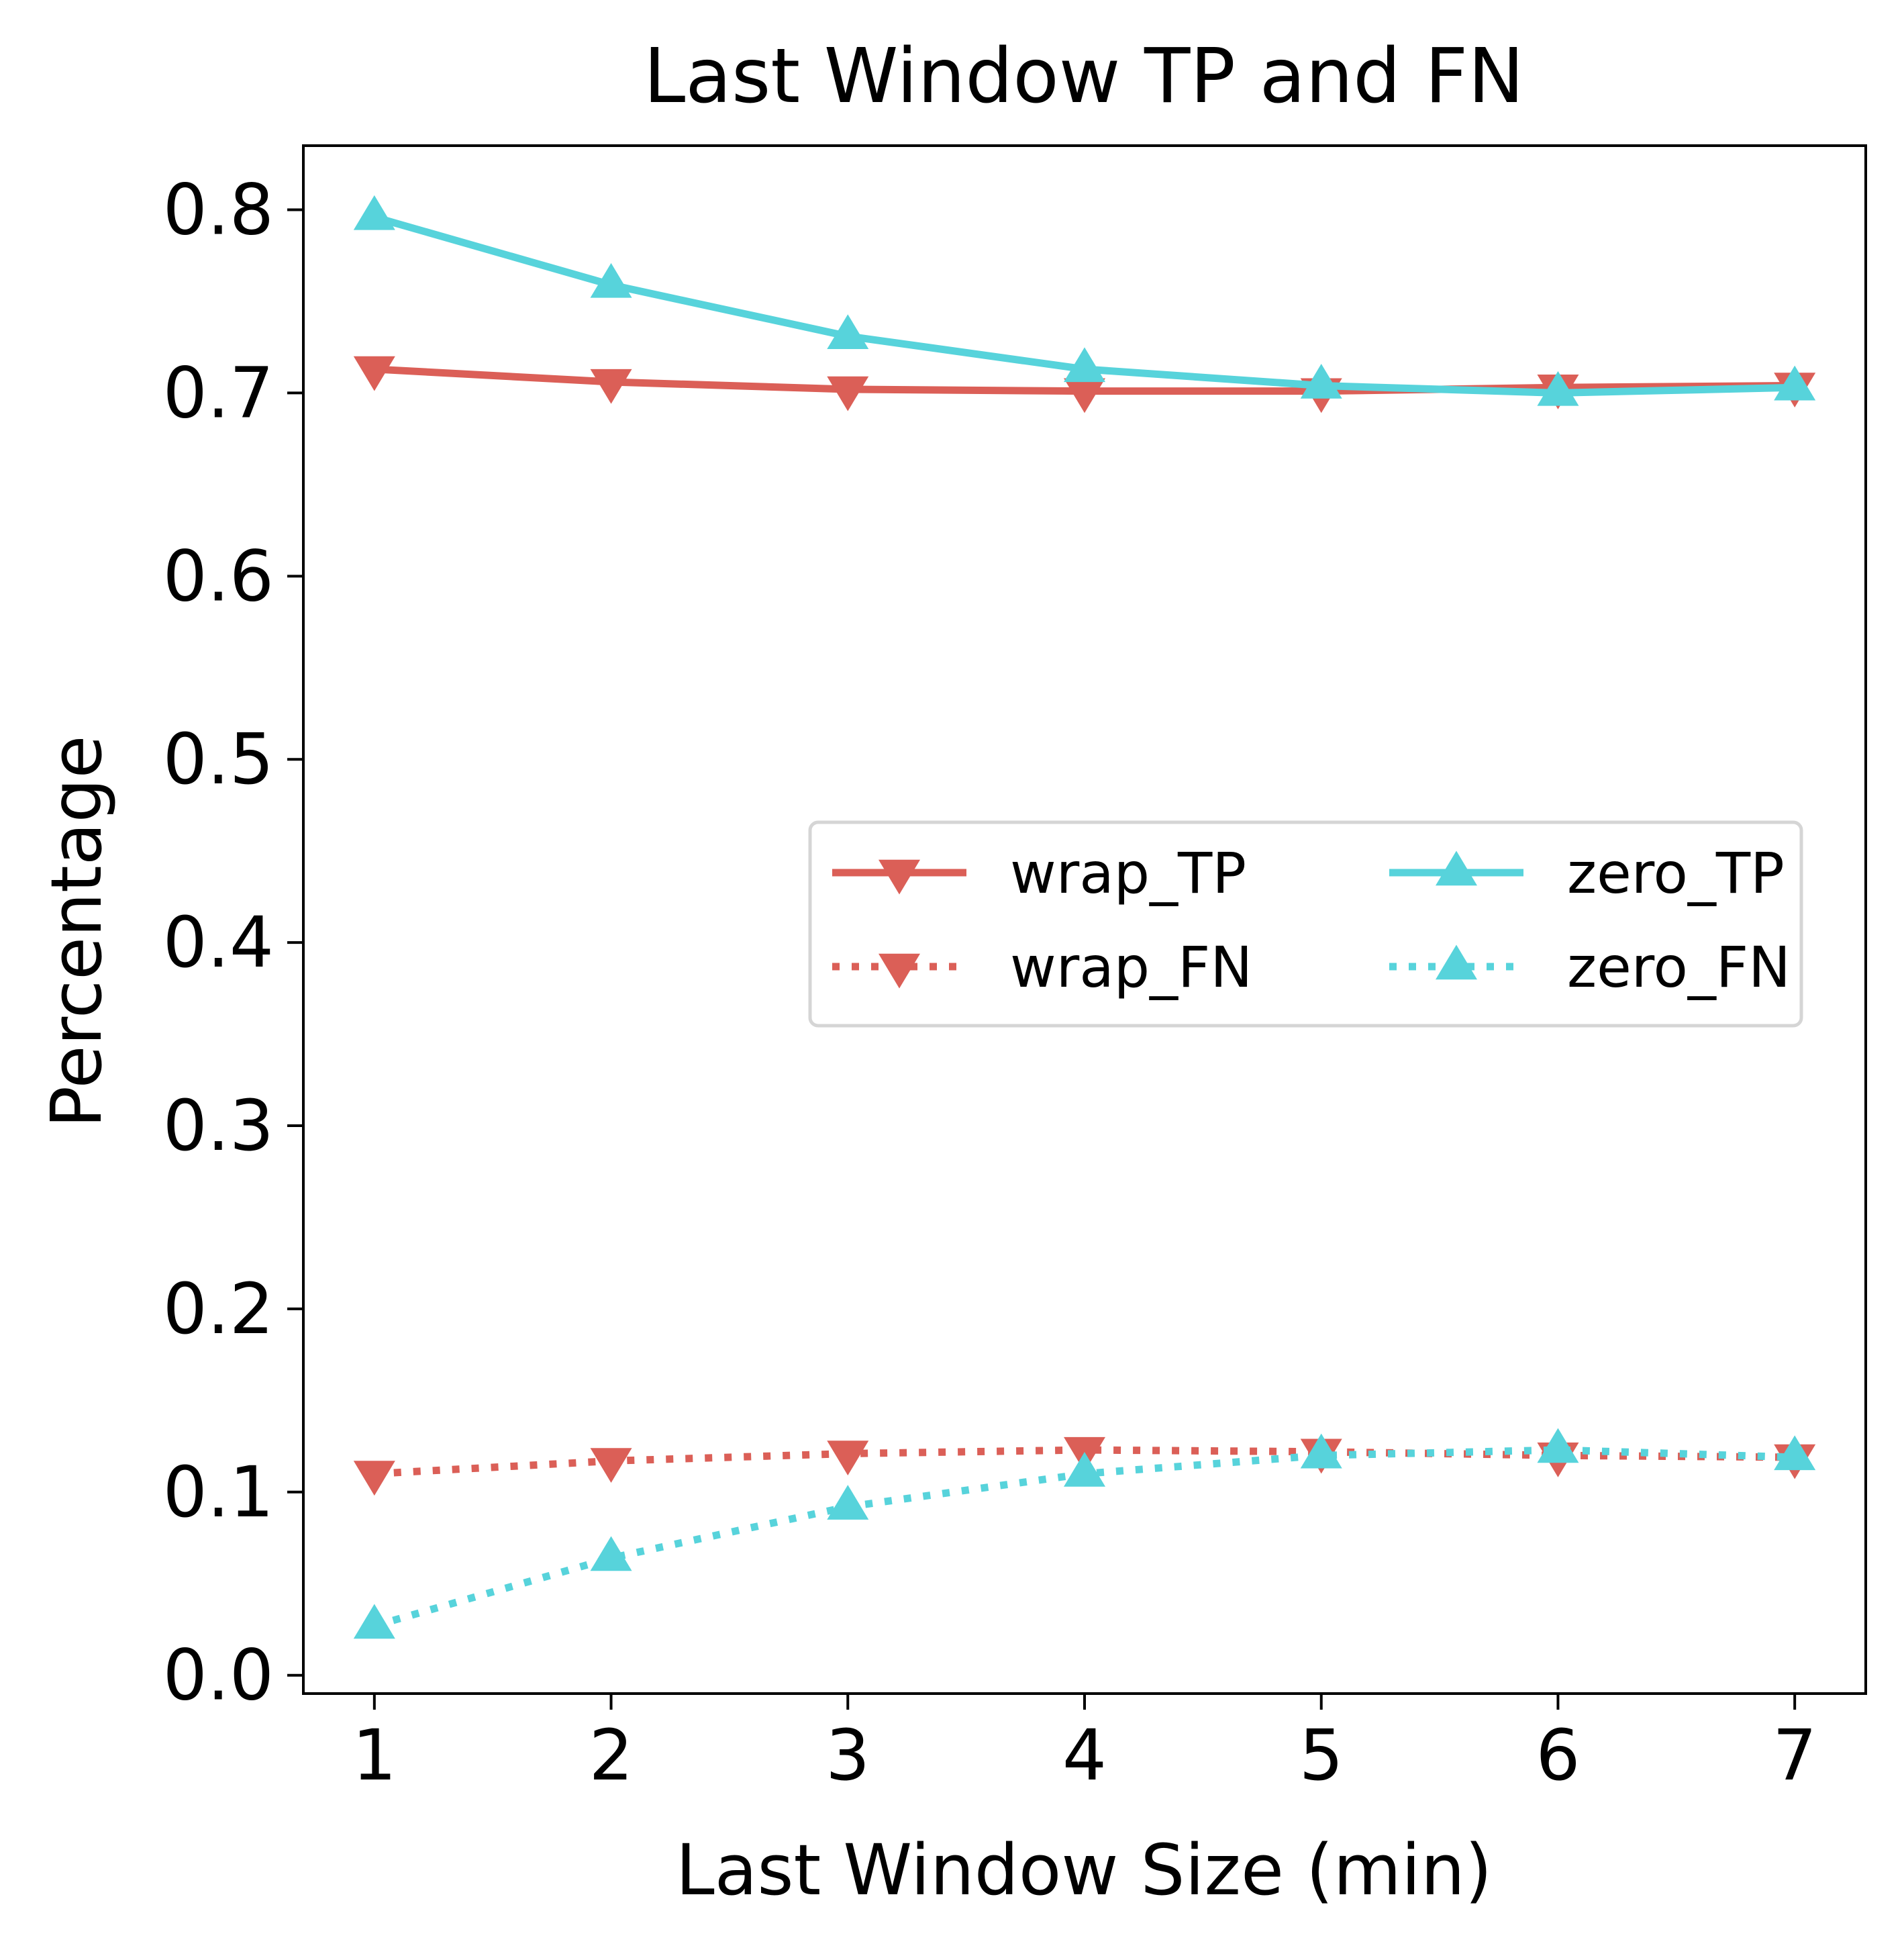 The height and width of the screenshot is (1952, 1904). I want to click on x-axis-ticks: 1 2 3 4 5 6 7, so click(1084, 1745).